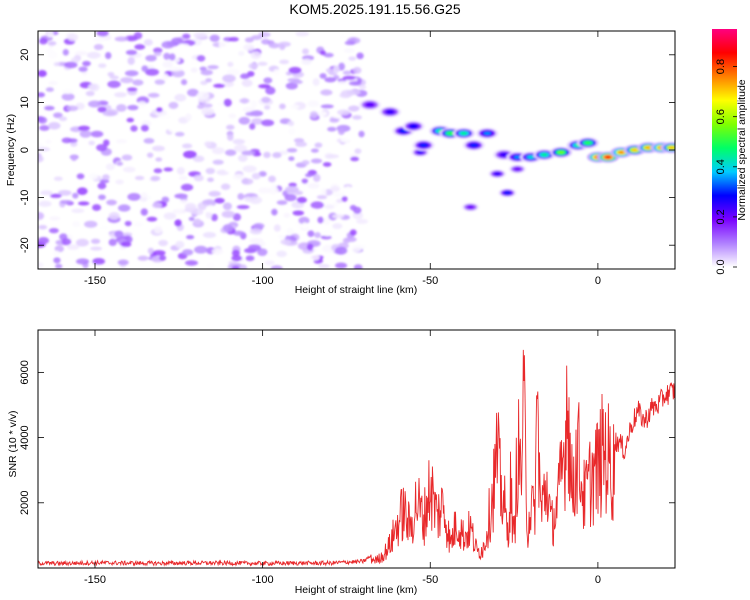 The width and height of the screenshot is (750, 600). What do you see at coordinates (721, 66) in the screenshot?
I see `colorbar-tick-label: 0.8` at bounding box center [721, 66].